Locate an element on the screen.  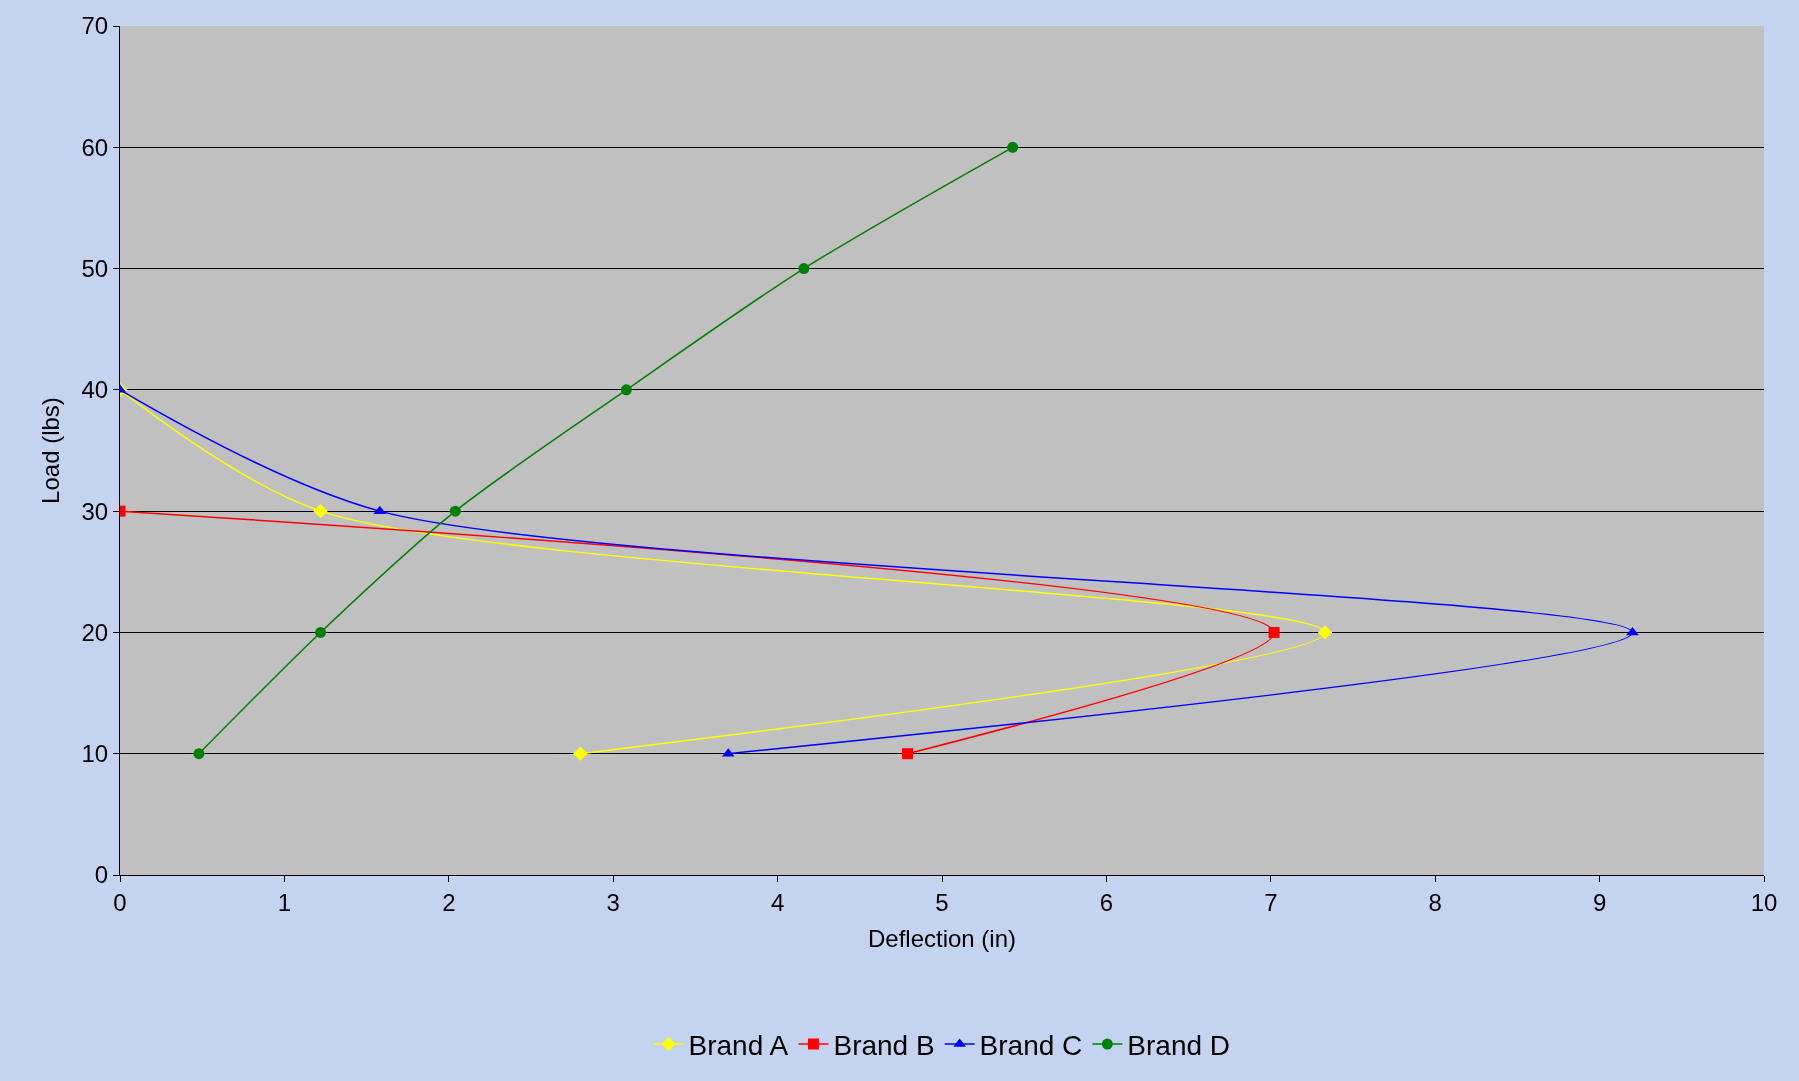
y-tick-label: 10 is located at coordinates (95, 754).